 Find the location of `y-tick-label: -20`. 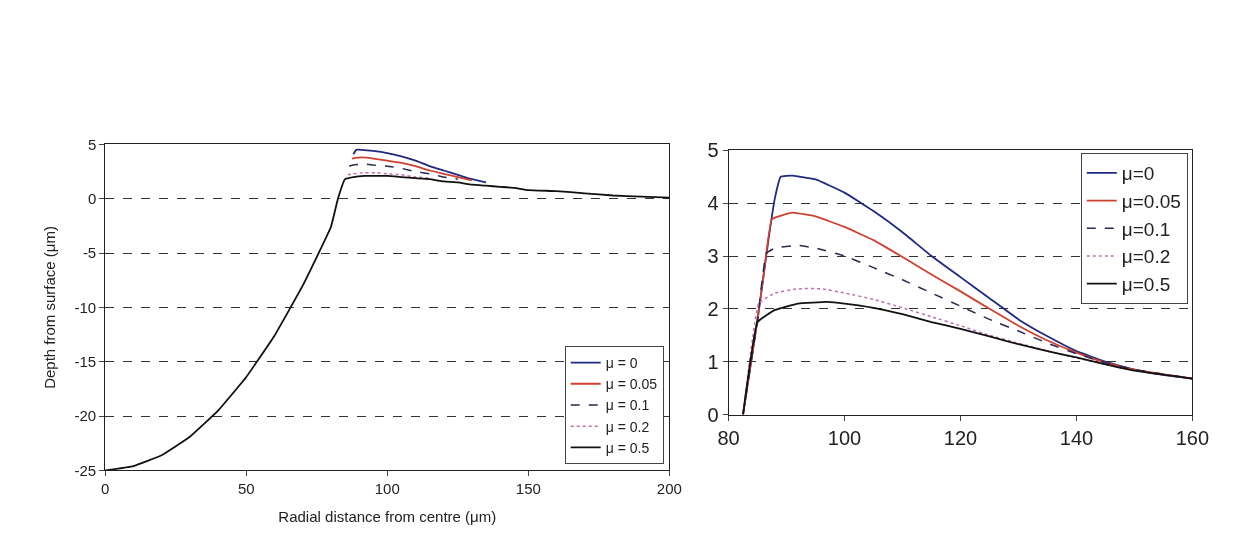

y-tick-label: -20 is located at coordinates (85, 416).